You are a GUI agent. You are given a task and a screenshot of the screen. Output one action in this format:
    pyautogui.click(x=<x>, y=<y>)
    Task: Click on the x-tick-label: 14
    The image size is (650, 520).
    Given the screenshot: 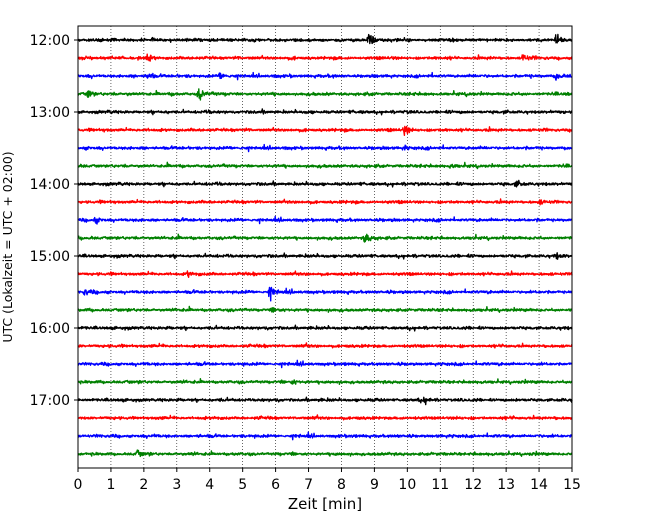 What is the action you would take?
    pyautogui.click(x=539, y=485)
    